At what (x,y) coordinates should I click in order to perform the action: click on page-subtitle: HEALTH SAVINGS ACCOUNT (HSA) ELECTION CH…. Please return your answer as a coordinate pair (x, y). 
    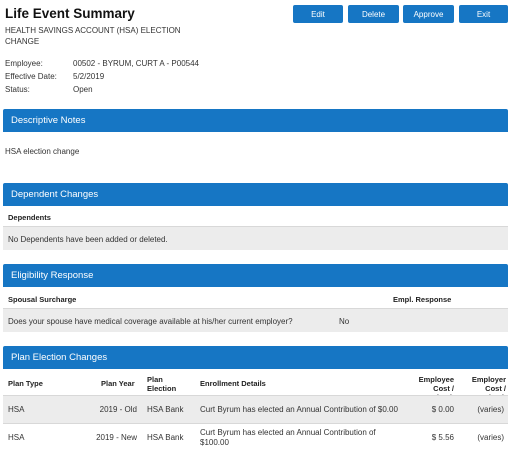
    Looking at the image, I should click on (93, 36).